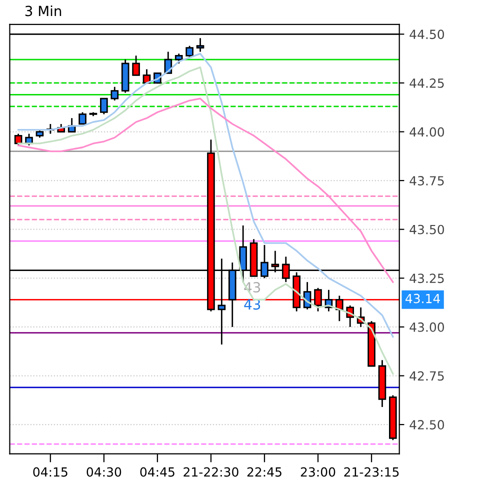  Describe the element at coordinates (157, 472) in the screenshot. I see `x-tick-label: 04:45` at that location.